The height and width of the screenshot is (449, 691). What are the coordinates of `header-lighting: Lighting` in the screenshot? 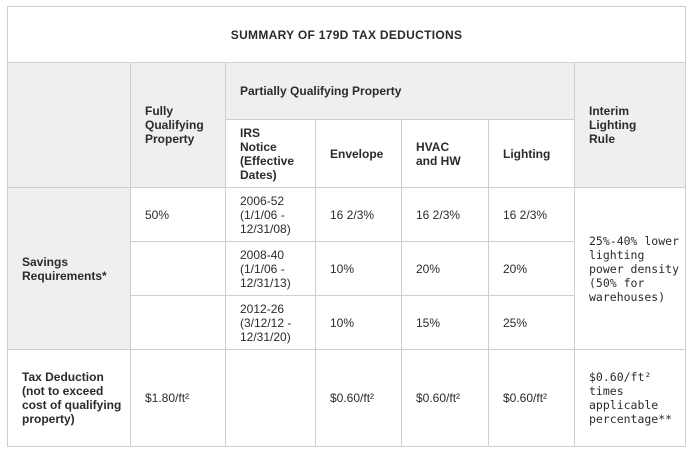 It's located at (531, 153).